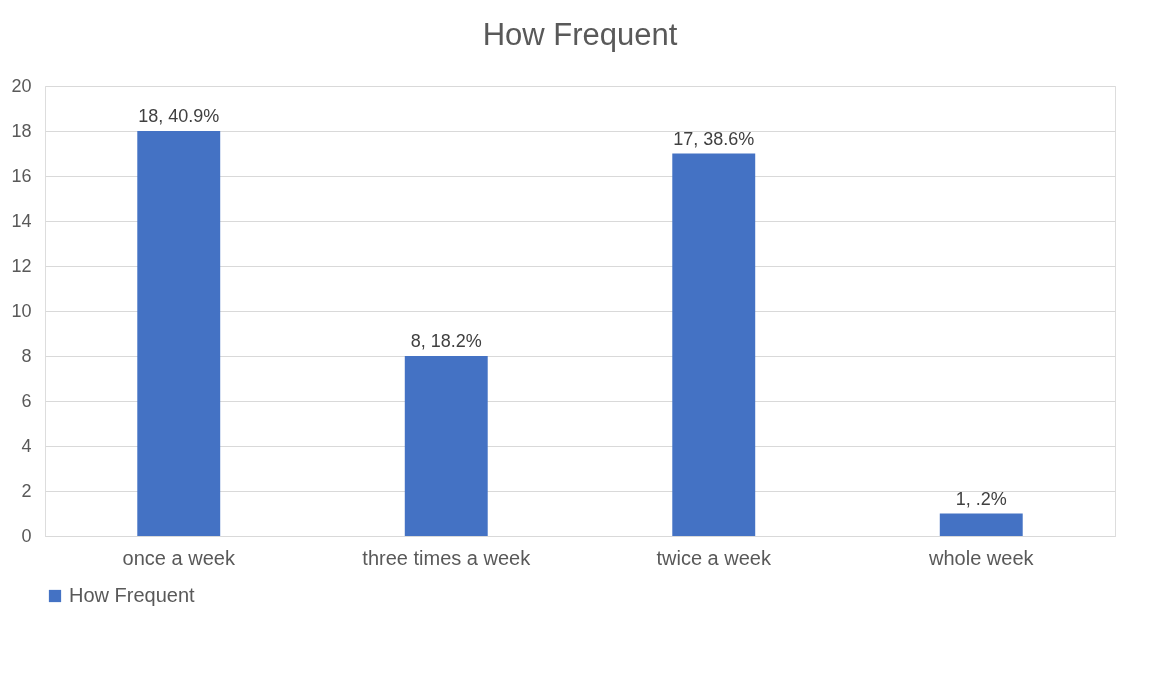 This screenshot has height=677, width=1149. I want to click on x-tick-label: twice a week, so click(714, 557).